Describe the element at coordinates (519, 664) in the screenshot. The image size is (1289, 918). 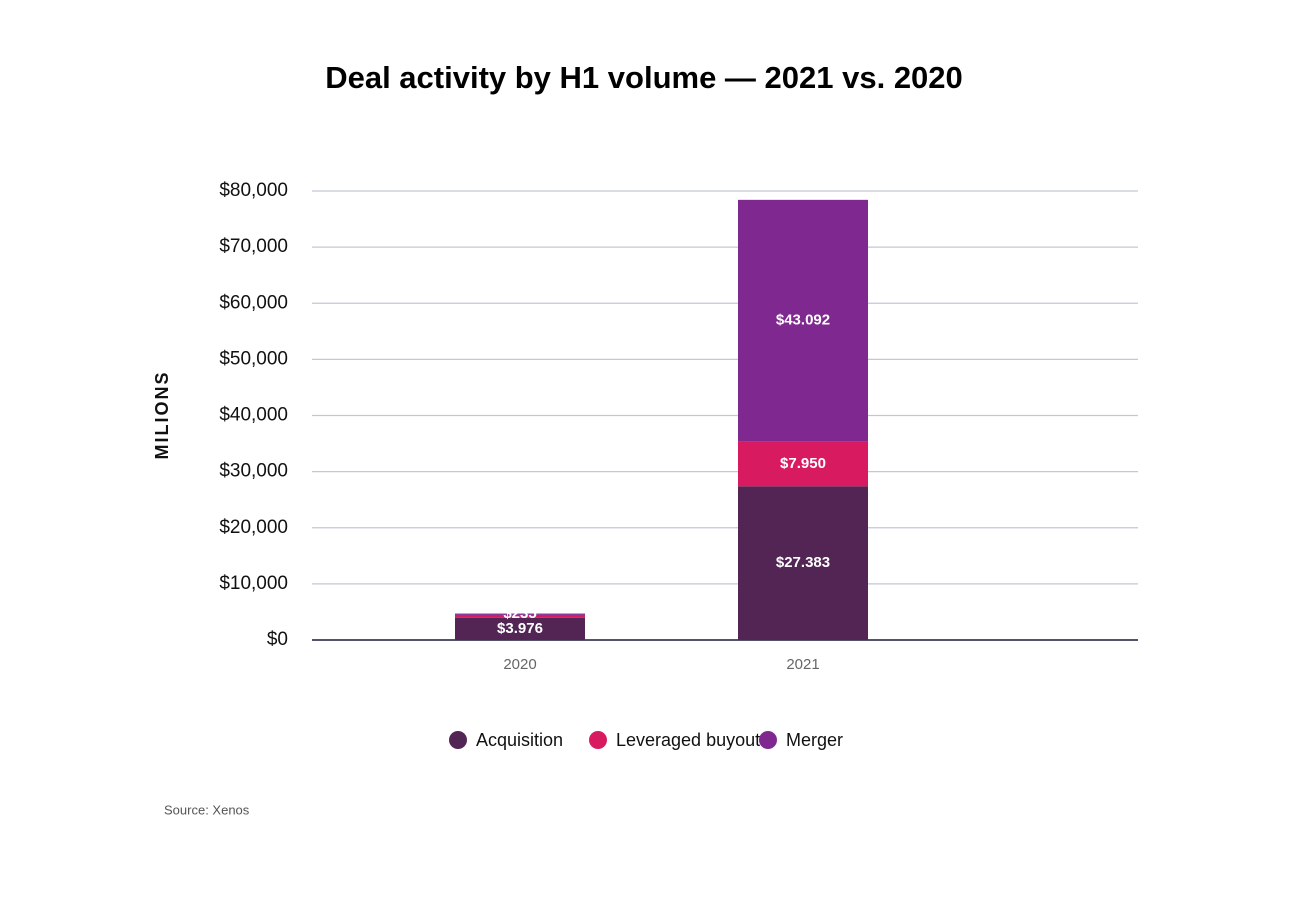
I see `x-tick-label: 2020` at that location.